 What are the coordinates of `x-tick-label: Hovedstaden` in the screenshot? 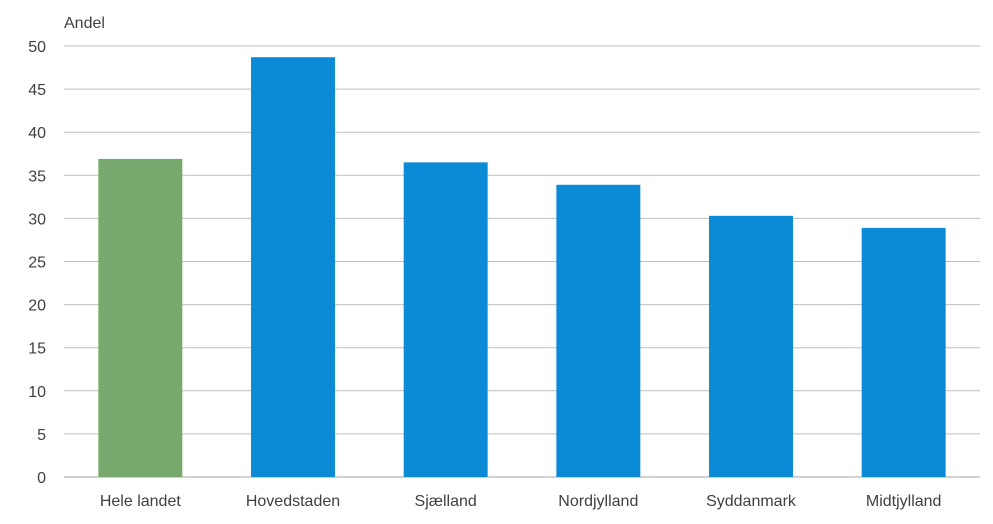 It's located at (293, 501).